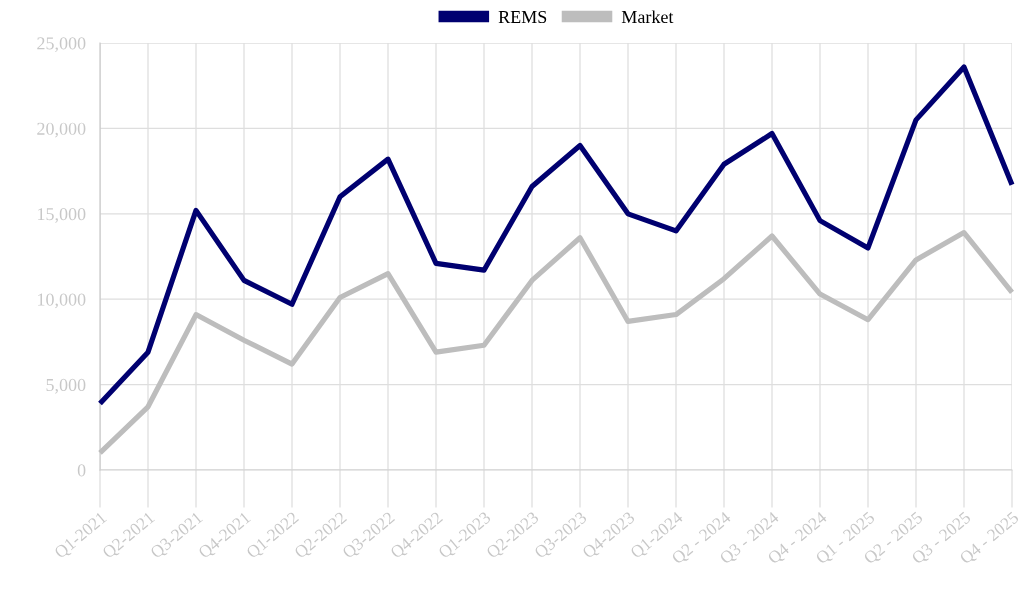 The height and width of the screenshot is (589, 1024). I want to click on legend-label: REMS, so click(522, 17).